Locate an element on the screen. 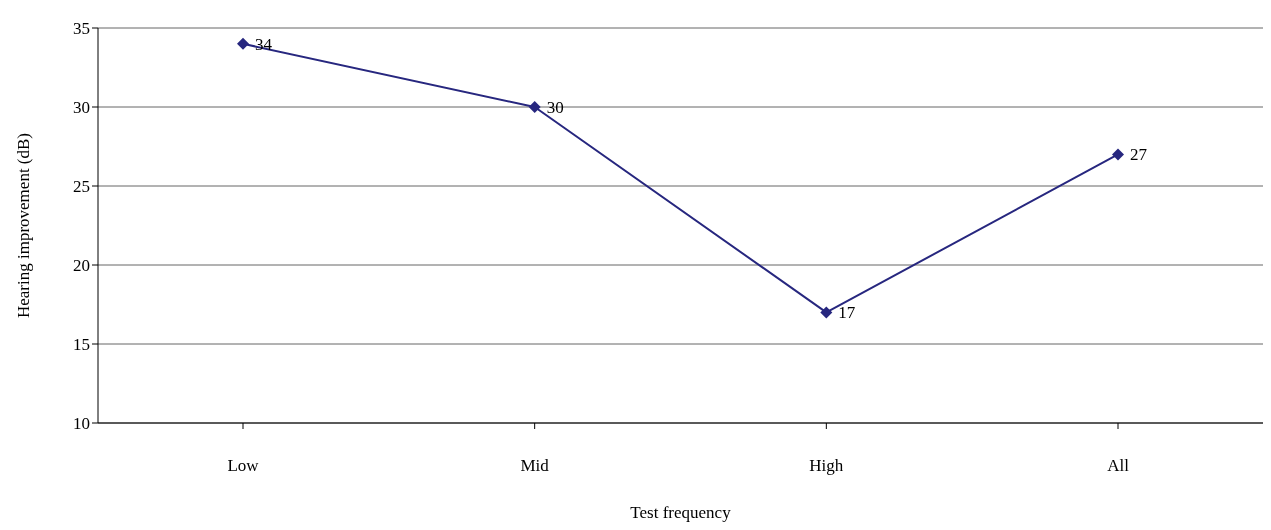 This screenshot has width=1271, height=530. y-tick-label: 35 is located at coordinates (81, 29).